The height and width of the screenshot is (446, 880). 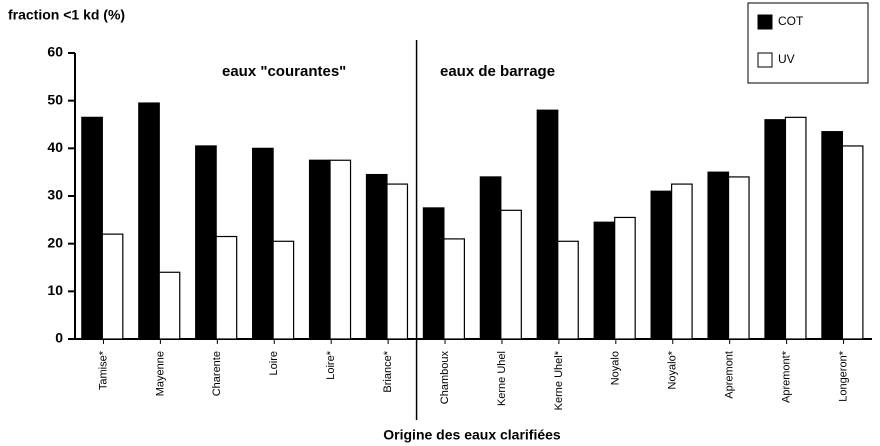 I want to click on y-tick-label: 60, so click(x=55, y=52).